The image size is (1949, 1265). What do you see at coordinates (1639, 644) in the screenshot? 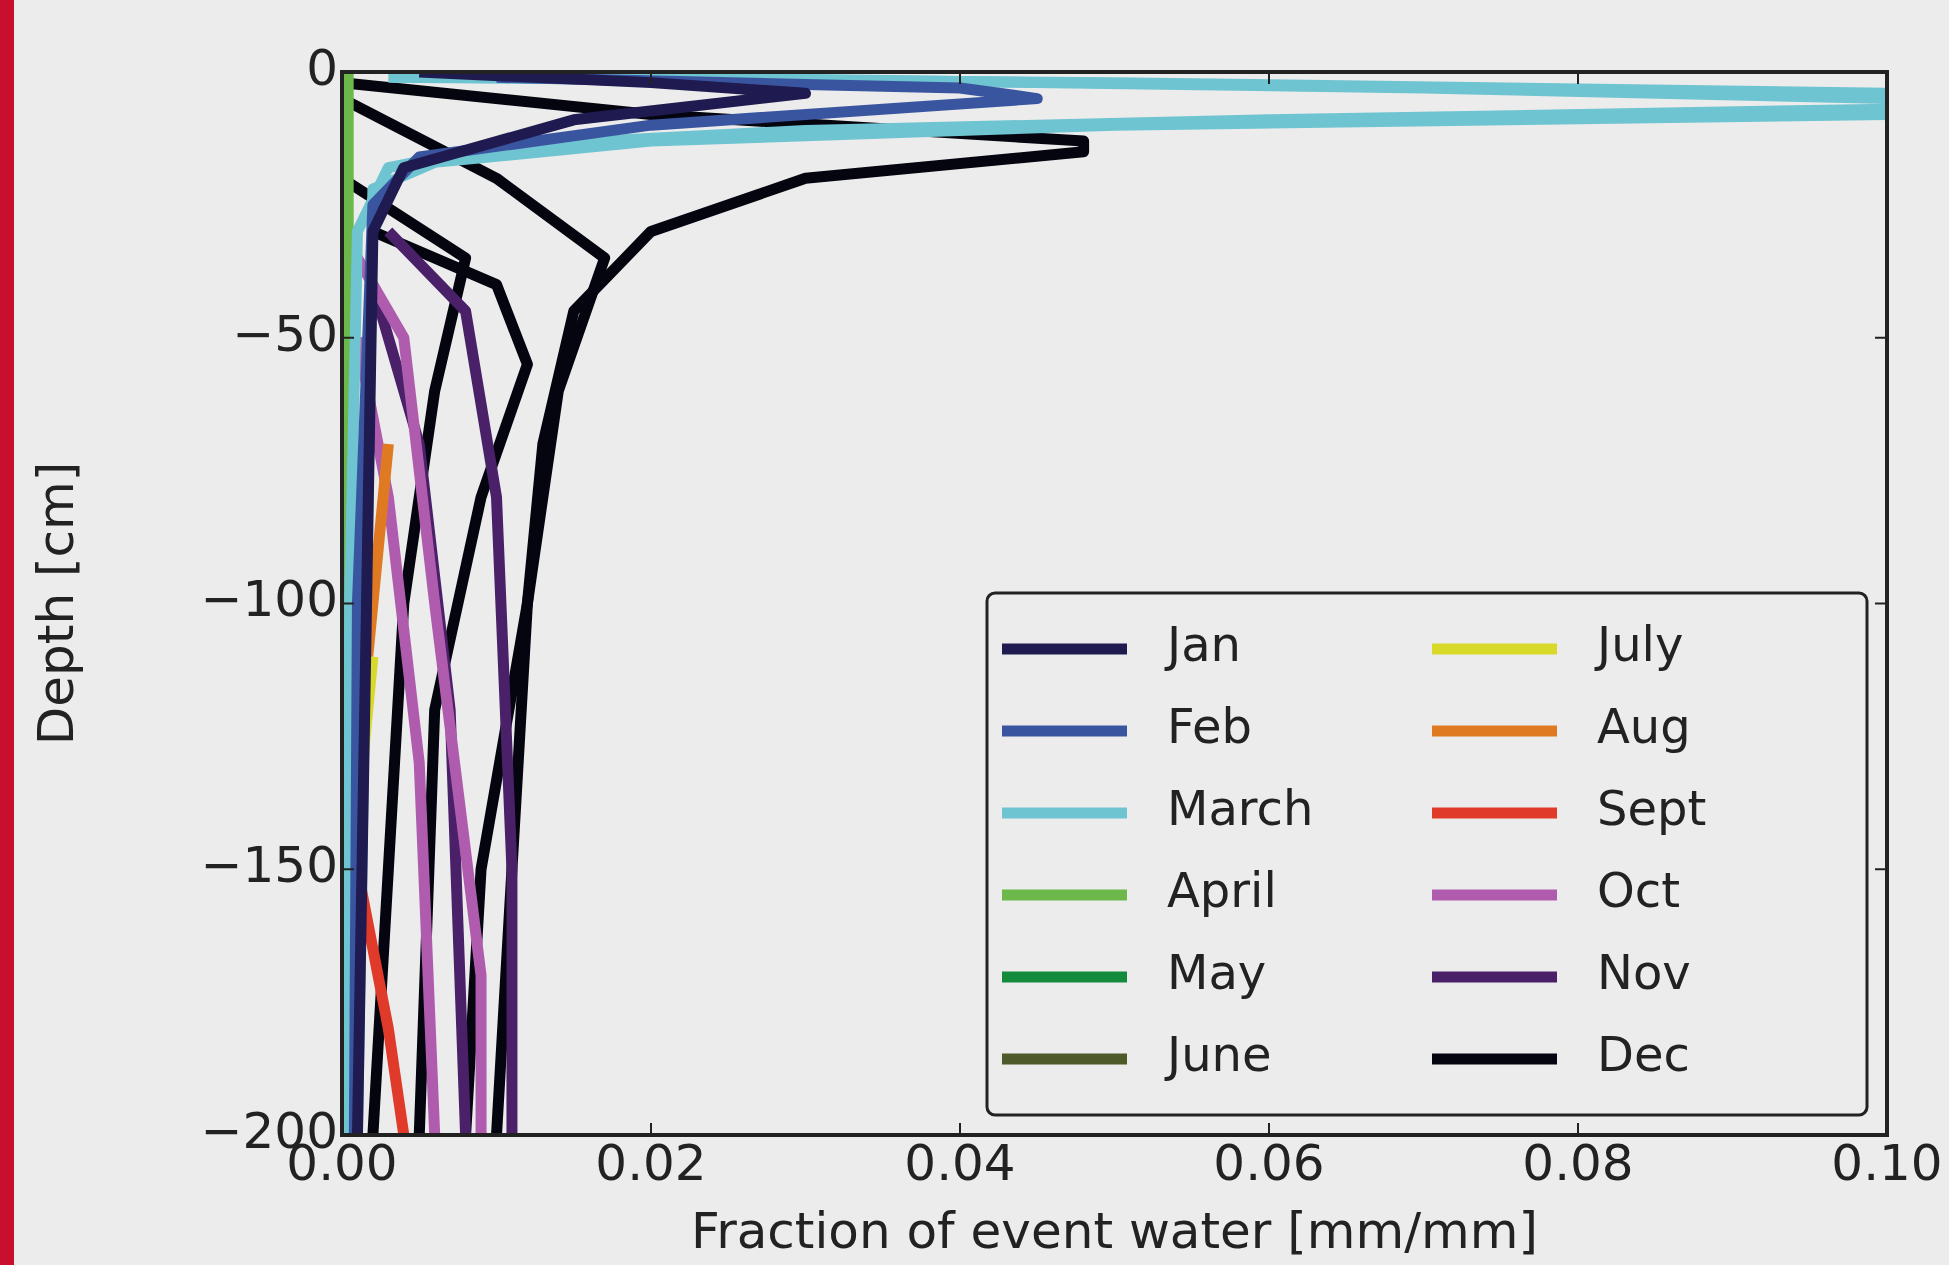
I see `legend-label: July` at bounding box center [1639, 644].